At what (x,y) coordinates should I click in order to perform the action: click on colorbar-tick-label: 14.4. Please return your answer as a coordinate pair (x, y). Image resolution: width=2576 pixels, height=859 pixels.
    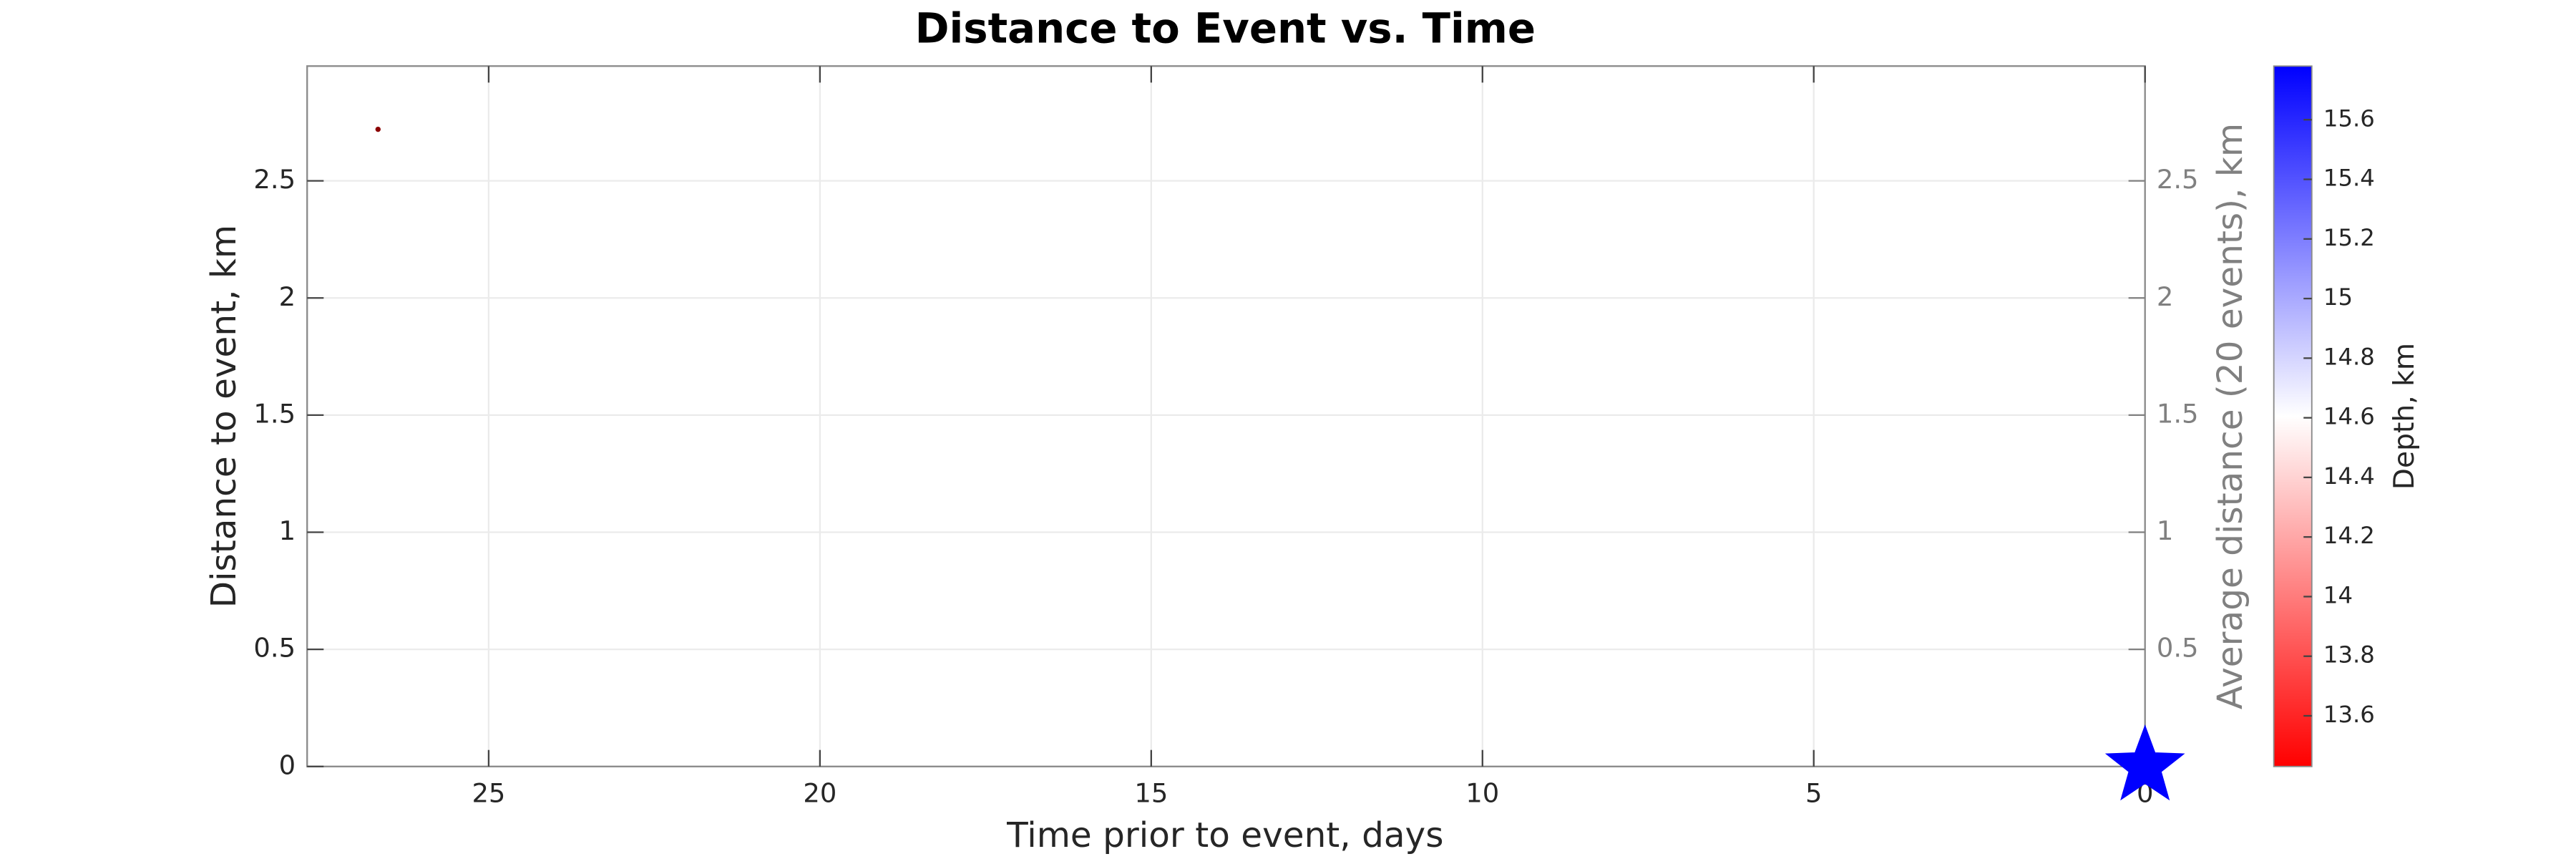
    Looking at the image, I should click on (2349, 476).